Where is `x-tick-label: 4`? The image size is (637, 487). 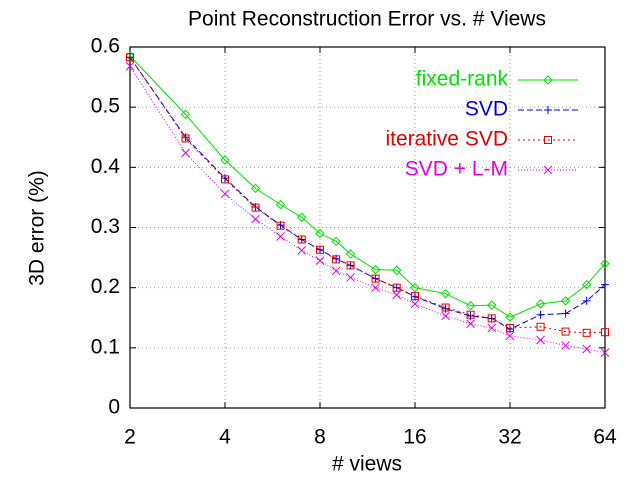 x-tick-label: 4 is located at coordinates (225, 437).